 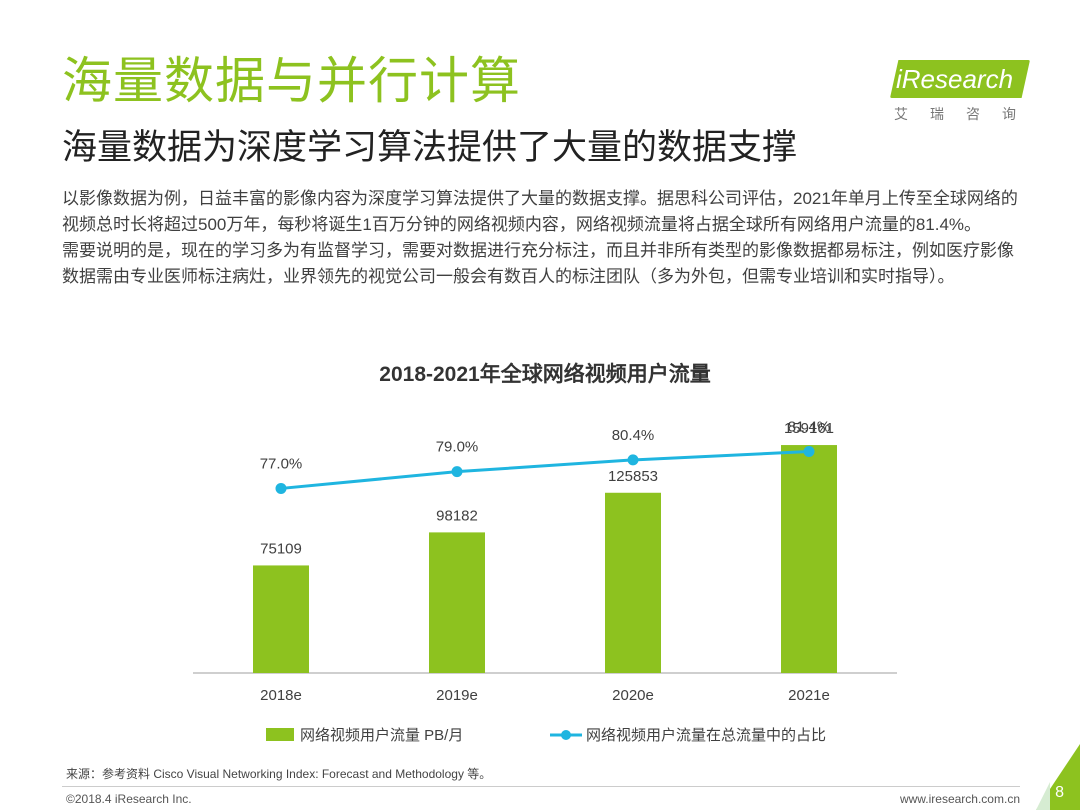 I want to click on bar-2021e, so click(x=809, y=559).